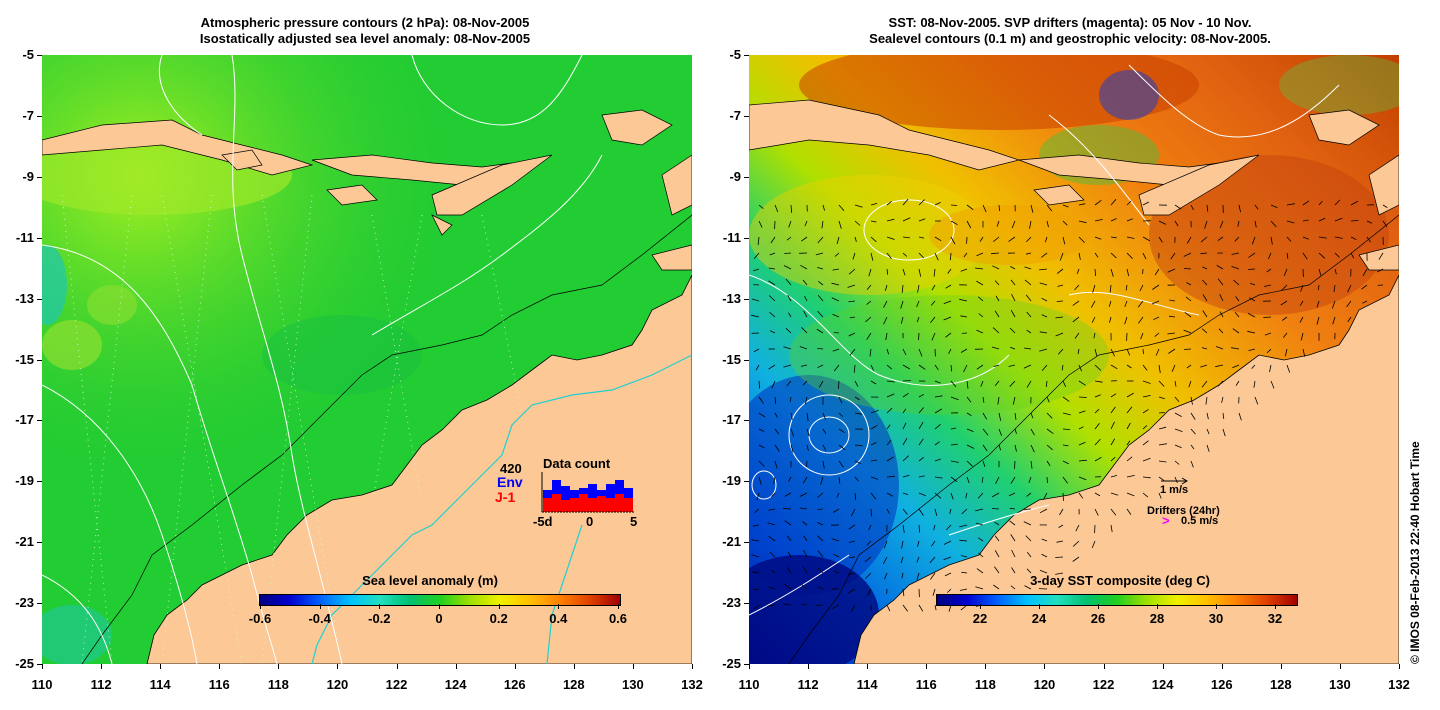 The width and height of the screenshot is (1440, 710). I want to click on left-x-tick-mark, so click(574, 666).